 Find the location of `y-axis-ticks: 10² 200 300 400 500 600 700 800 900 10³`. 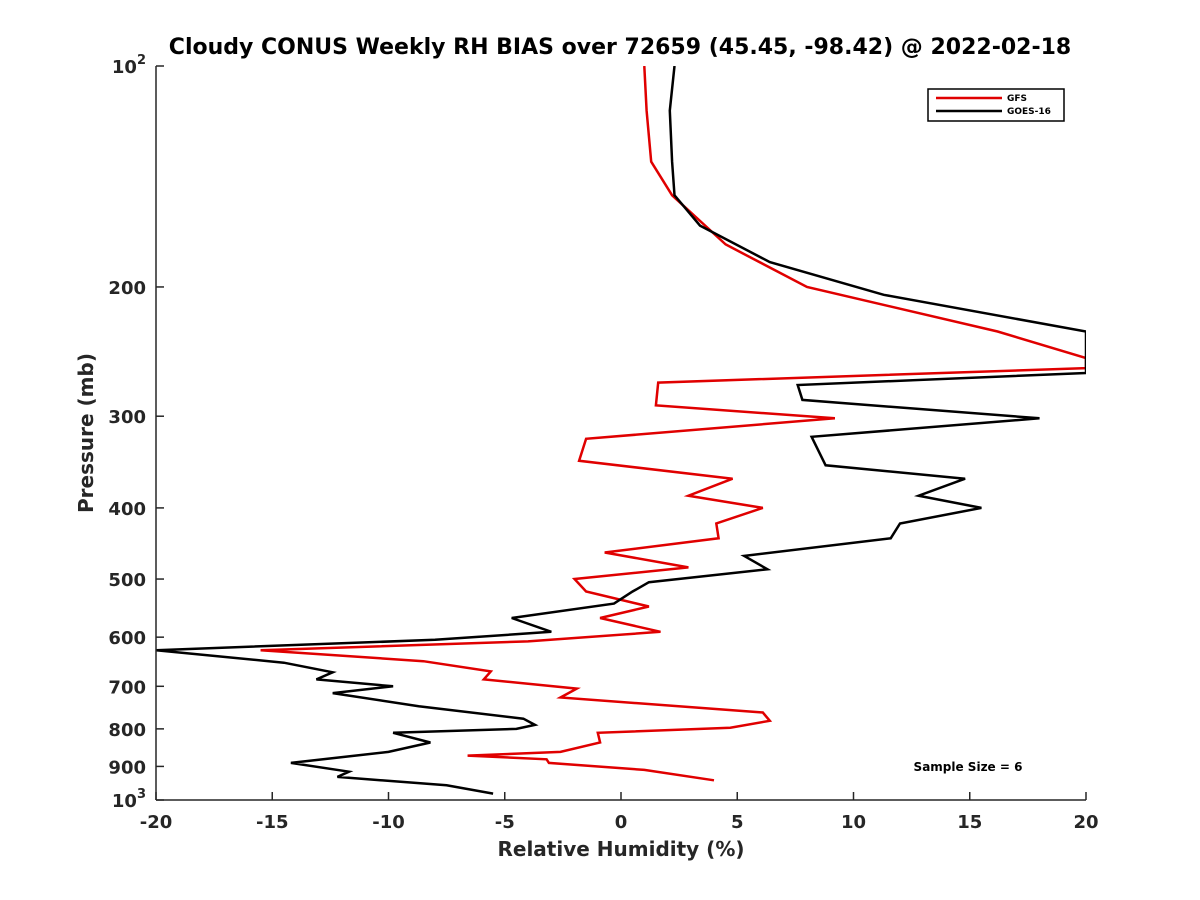

y-axis-ticks: 10² 200 300 400 500 600 700 800 900 10³ is located at coordinates (136, 432).